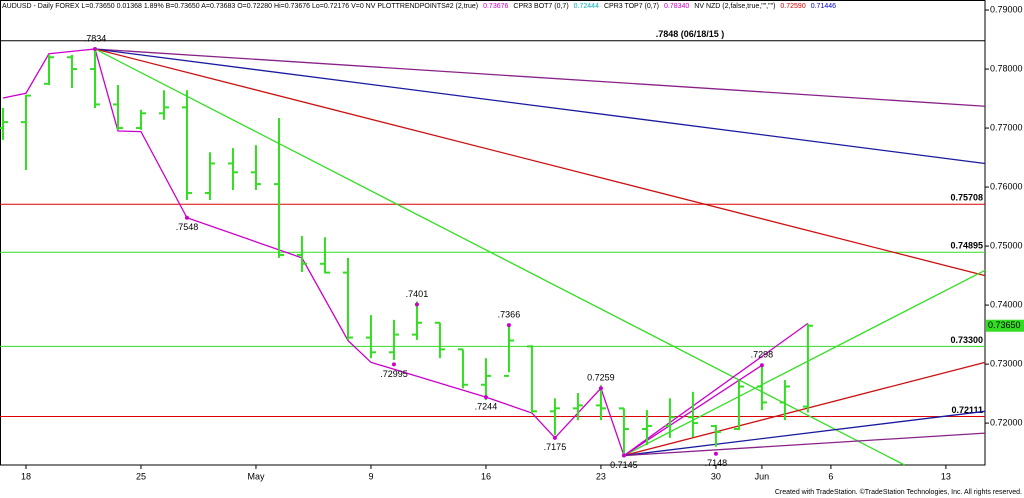 The height and width of the screenshot is (498, 1024). I want to click on y-tick-label: 0.73000, so click(1006, 363).